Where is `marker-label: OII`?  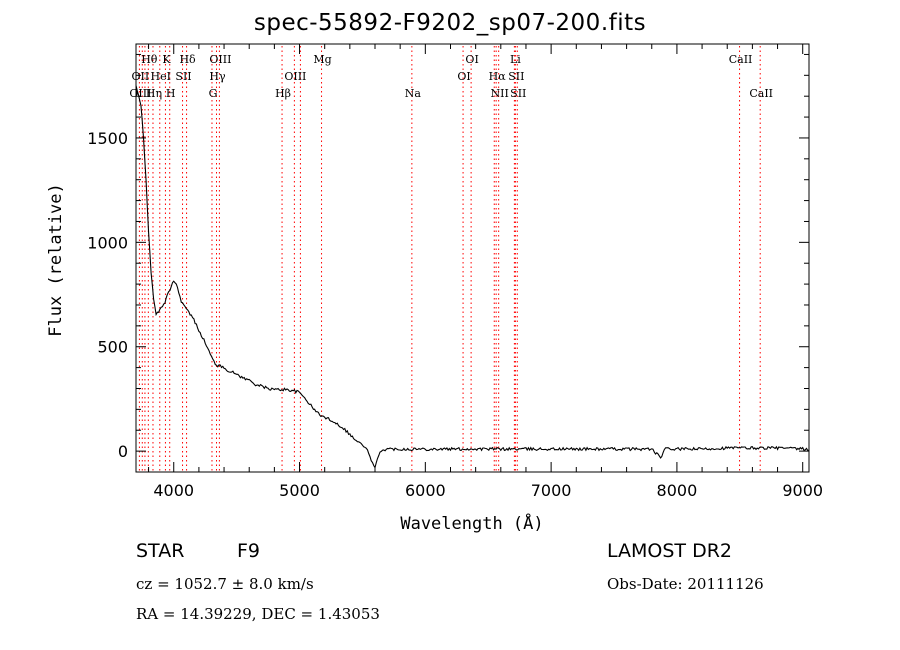
marker-label: OII is located at coordinates (141, 76).